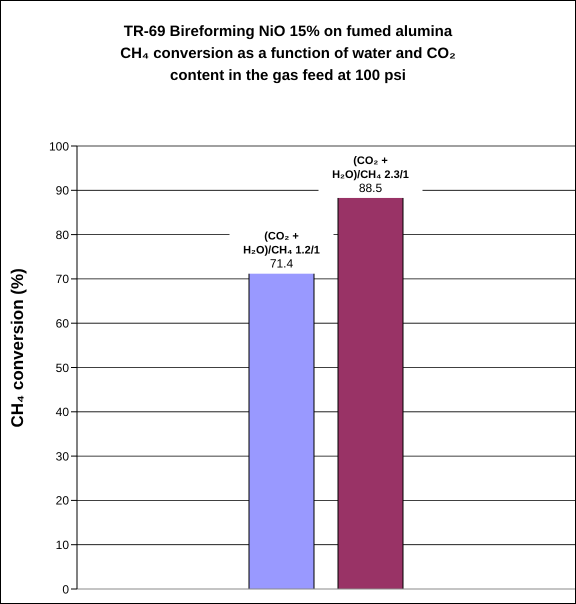 This screenshot has height=604, width=576. What do you see at coordinates (282, 263) in the screenshot?
I see `data-label: 71.4` at bounding box center [282, 263].